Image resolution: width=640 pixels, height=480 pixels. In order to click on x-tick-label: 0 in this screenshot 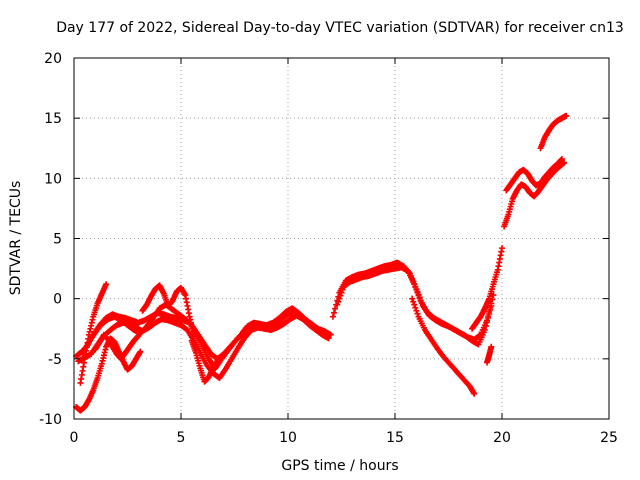, I will do `click(74, 438)`.